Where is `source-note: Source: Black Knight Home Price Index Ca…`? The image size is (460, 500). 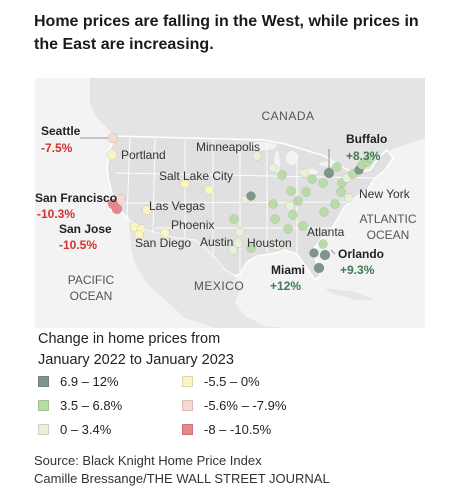 source-note: Source: Black Knight Home Price Index Ca… is located at coordinates (182, 470).